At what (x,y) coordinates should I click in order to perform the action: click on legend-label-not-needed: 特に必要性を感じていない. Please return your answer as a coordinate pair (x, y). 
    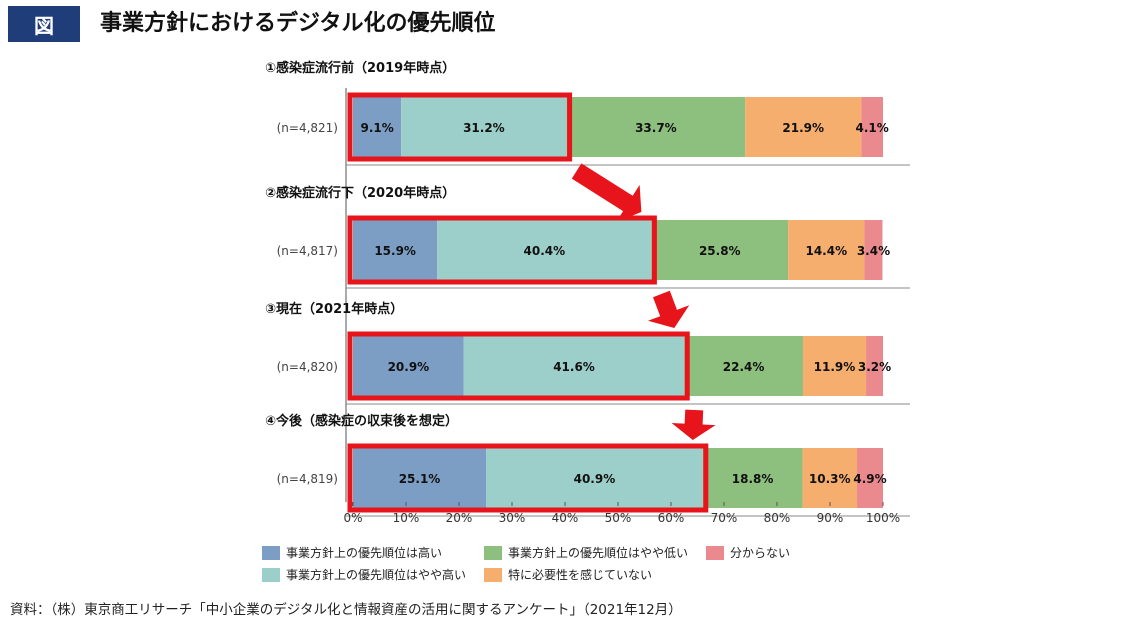
    Looking at the image, I should click on (580, 575).